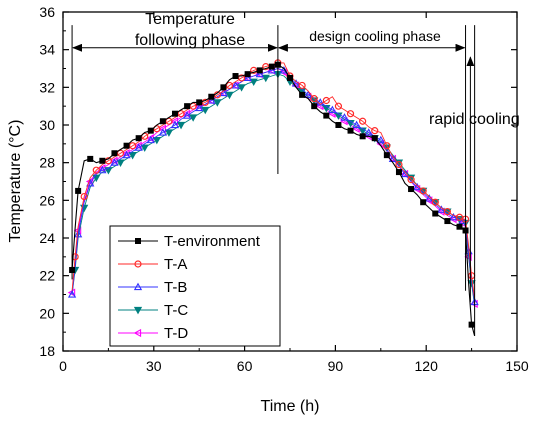  Describe the element at coordinates (154, 366) in the screenshot. I see `x-tick-label: 30` at that location.